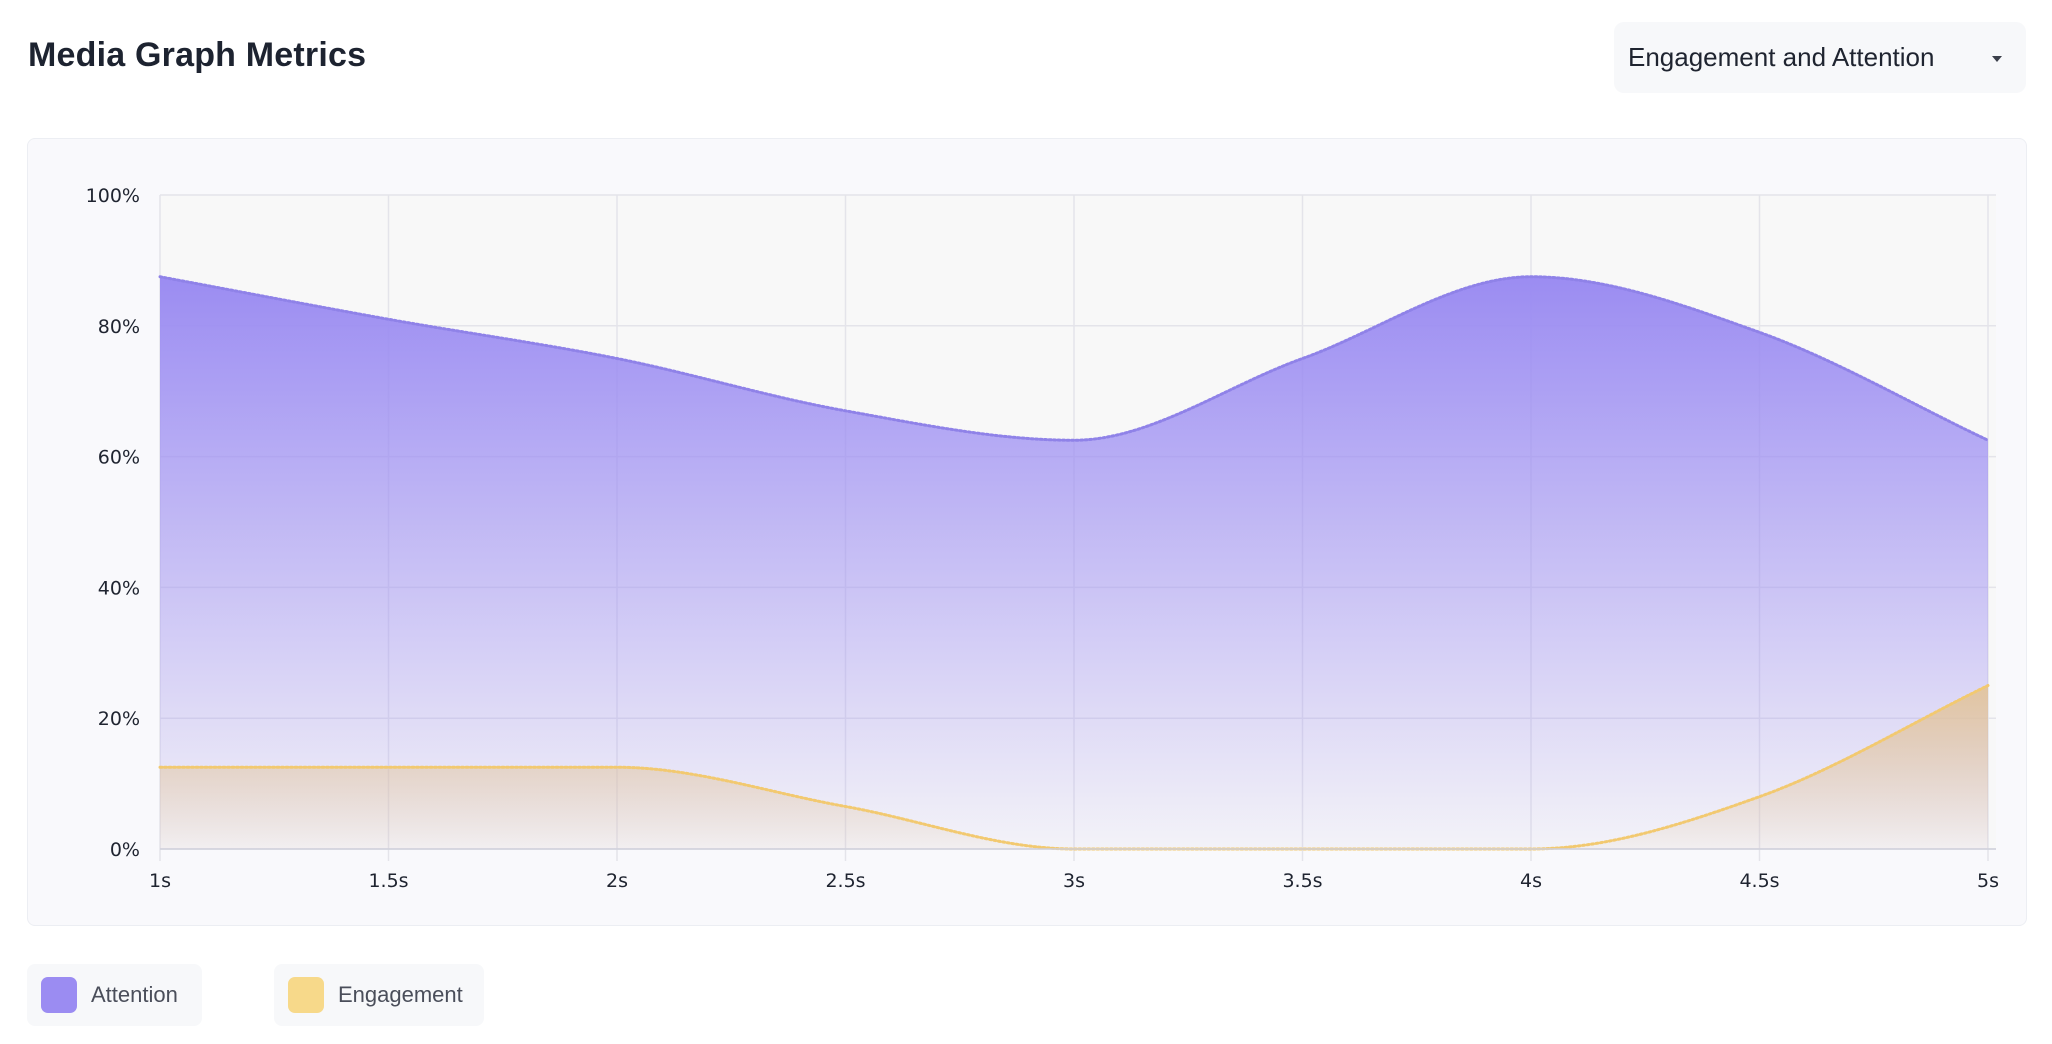 This screenshot has height=1044, width=2052. I want to click on legend-label-attention: Attention, so click(134, 994).